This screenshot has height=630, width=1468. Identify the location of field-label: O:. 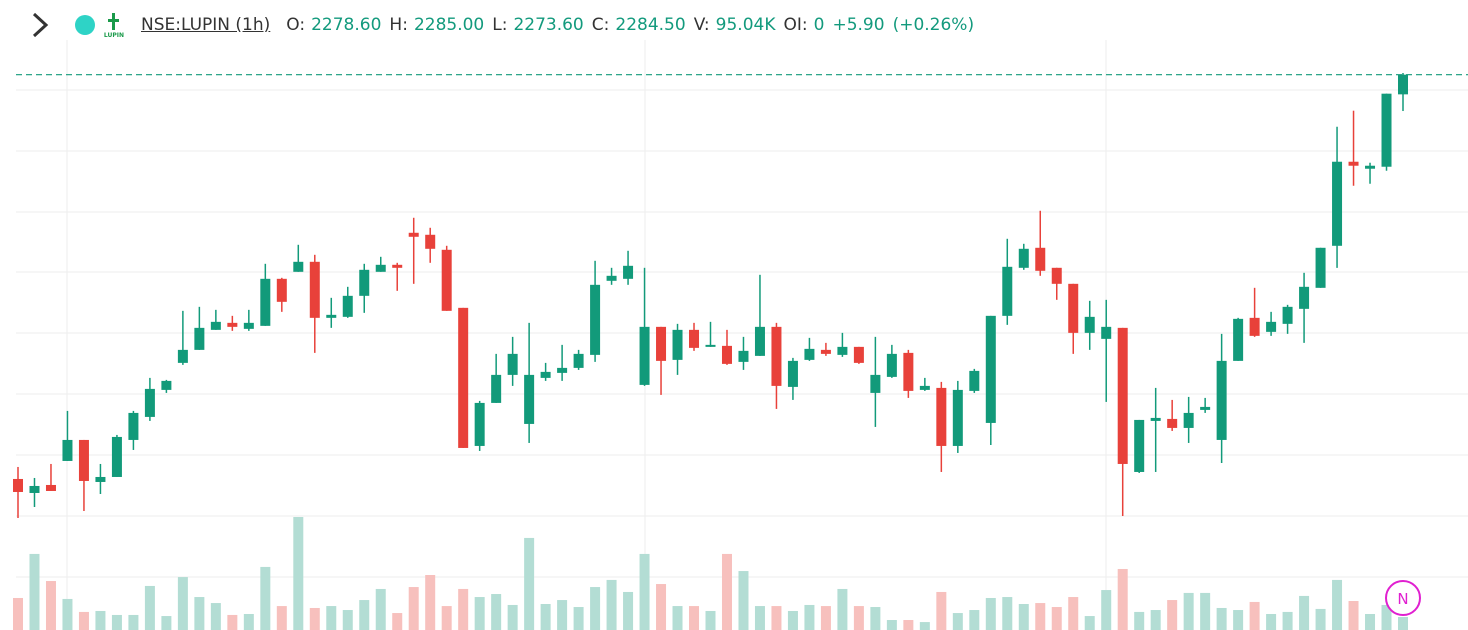
(296, 25).